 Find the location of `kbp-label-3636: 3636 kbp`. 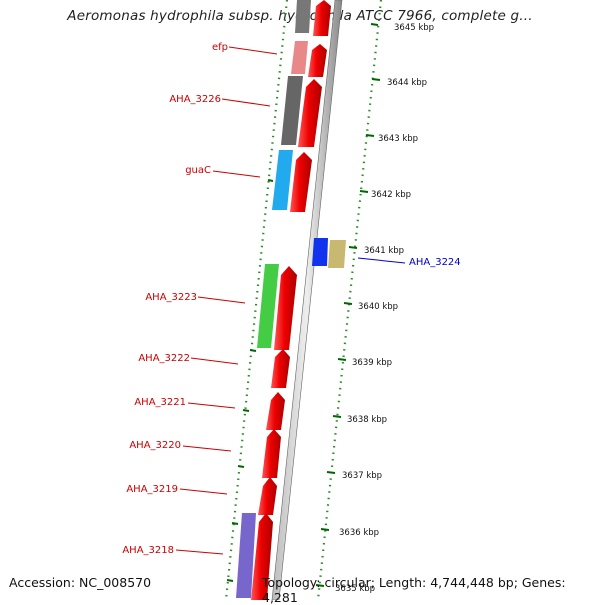

kbp-label-3636: 3636 kbp is located at coordinates (359, 533).